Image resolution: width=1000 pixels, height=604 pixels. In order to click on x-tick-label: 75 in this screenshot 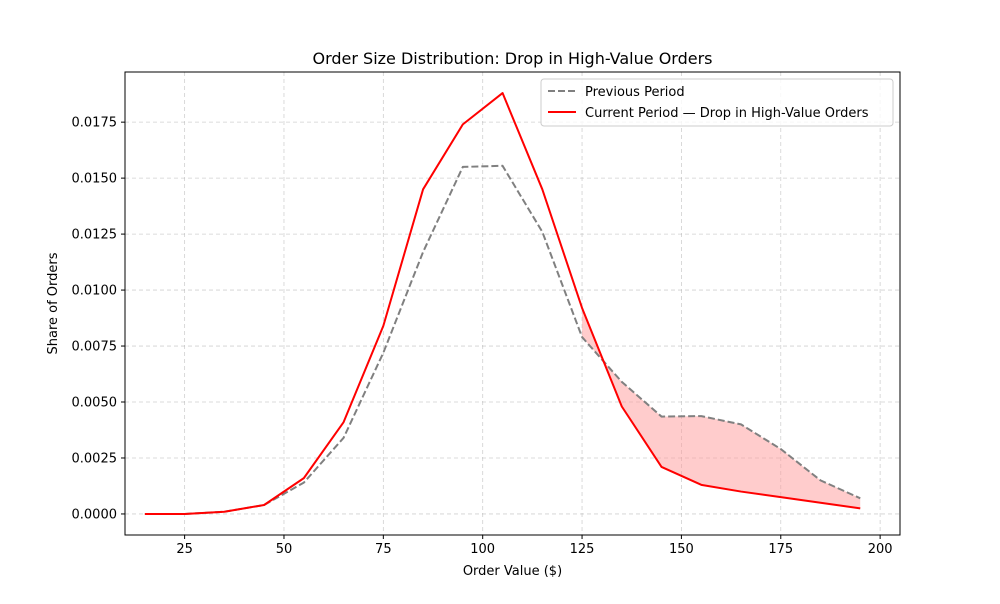, I will do `click(383, 549)`.